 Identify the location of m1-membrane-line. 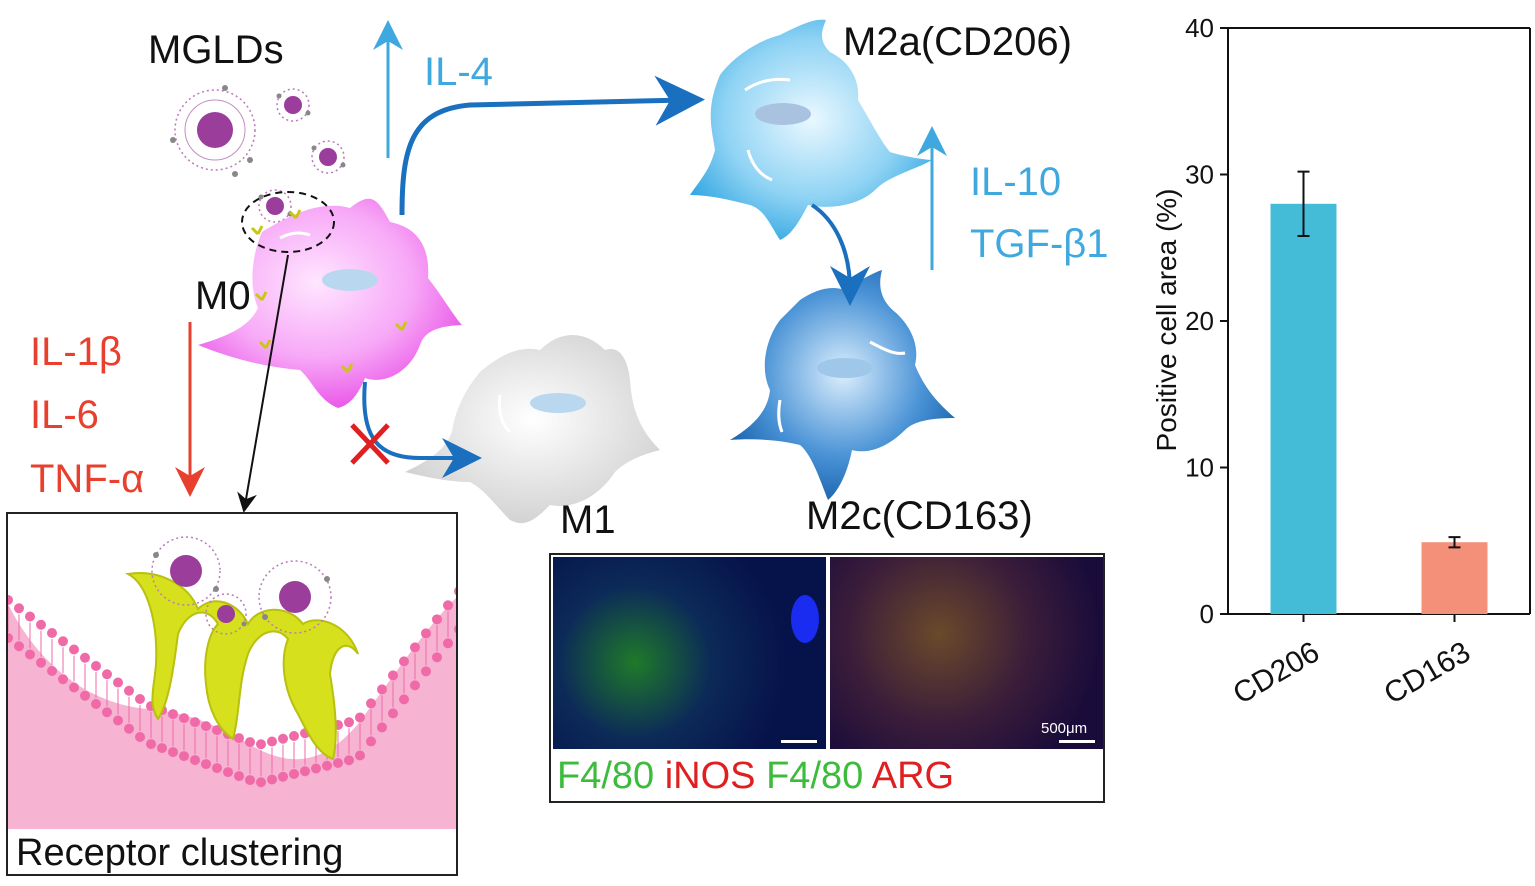
(505, 414).